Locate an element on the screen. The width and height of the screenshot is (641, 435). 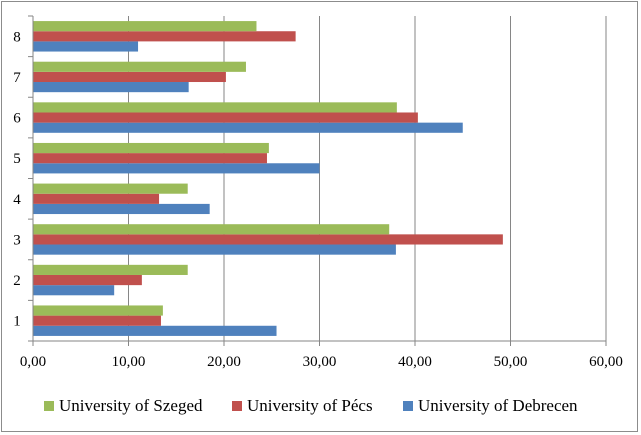
y-tick-label: 8 is located at coordinates (17, 37).